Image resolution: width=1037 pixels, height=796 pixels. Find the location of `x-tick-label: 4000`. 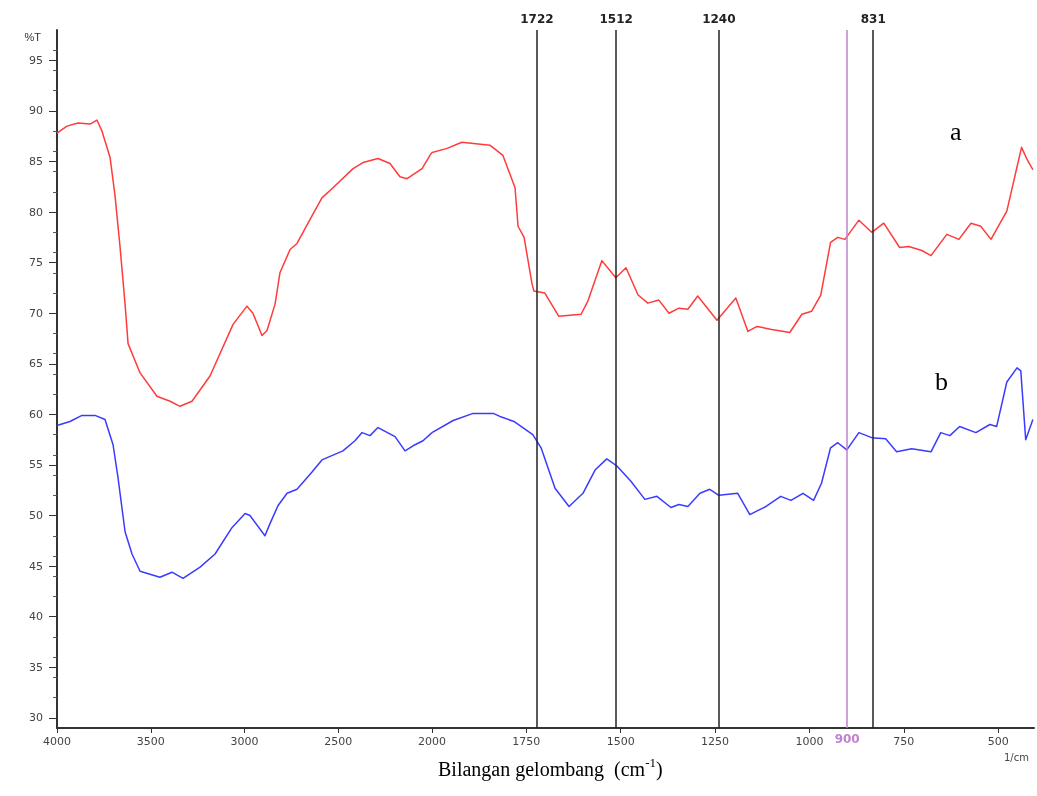

x-tick-label: 4000 is located at coordinates (57, 741).